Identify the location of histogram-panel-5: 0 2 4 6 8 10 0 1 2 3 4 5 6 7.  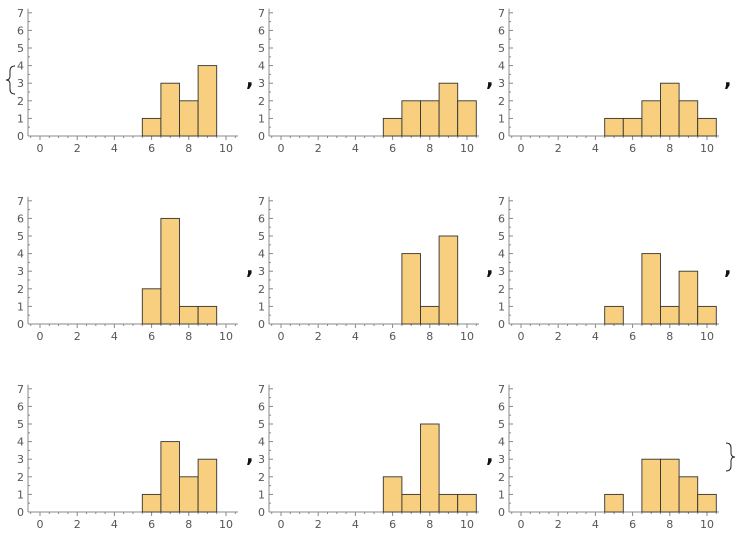
(368, 269).